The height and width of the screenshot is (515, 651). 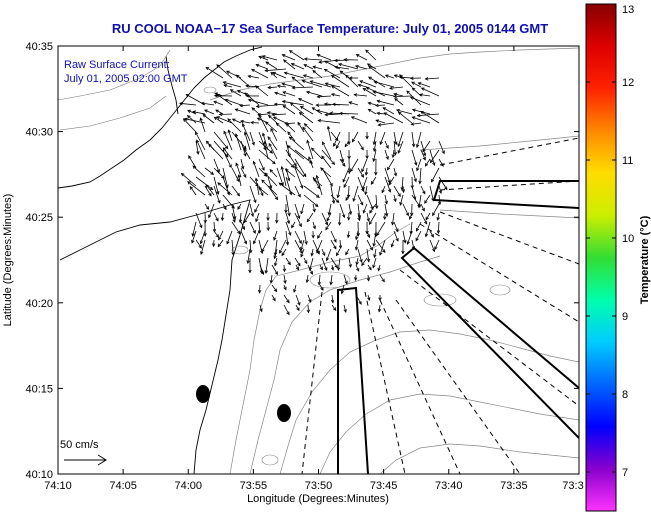 I want to click on bathymetry-contour, so click(x=479, y=458).